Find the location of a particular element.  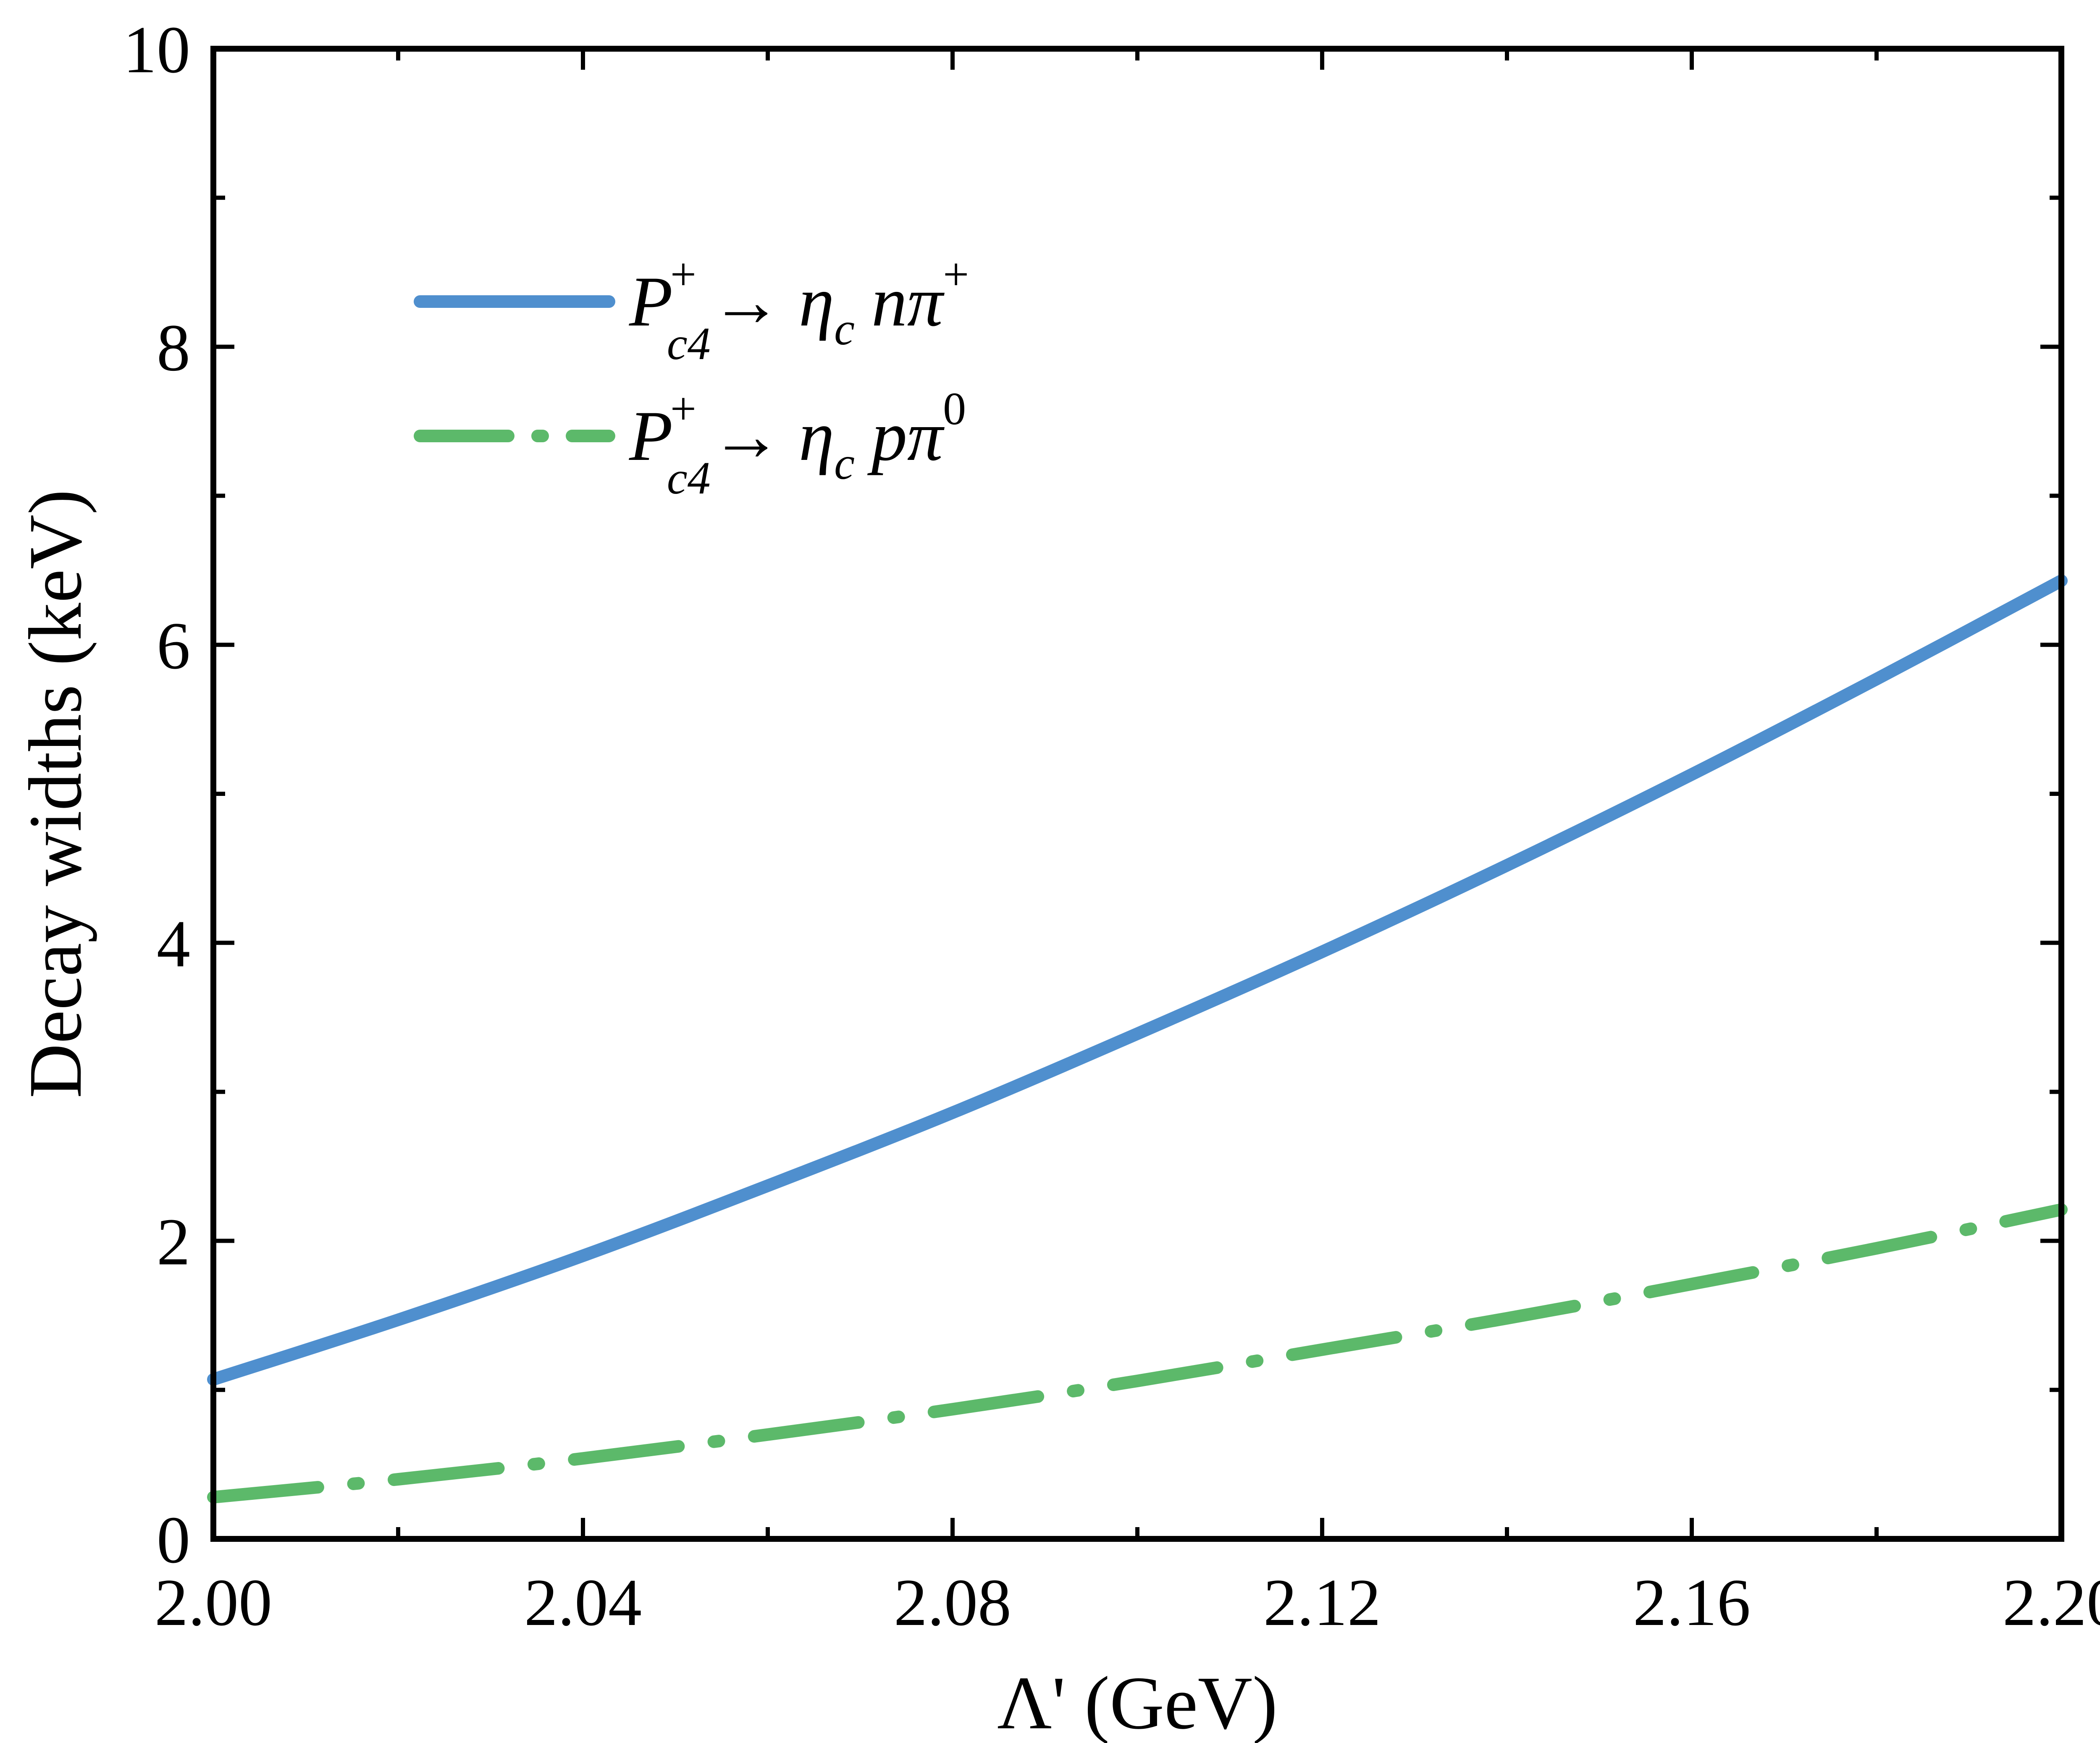

legend-1-sub: c4 is located at coordinates (689, 478).